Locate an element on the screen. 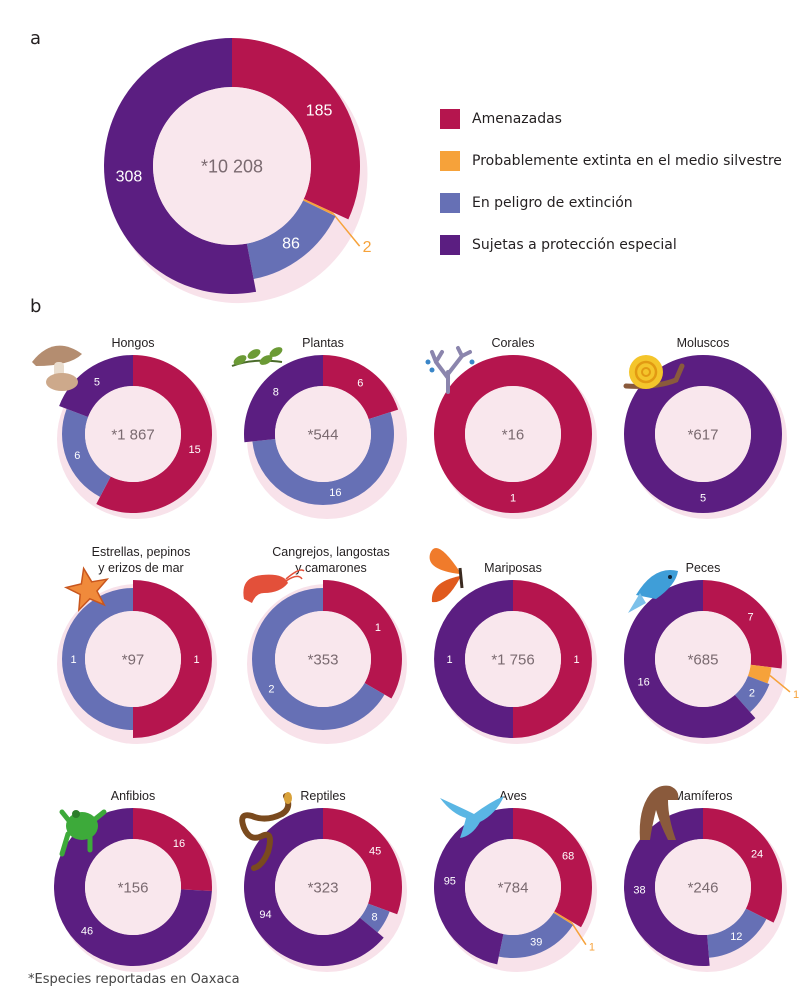  bird-icon is located at coordinates (472, 817).